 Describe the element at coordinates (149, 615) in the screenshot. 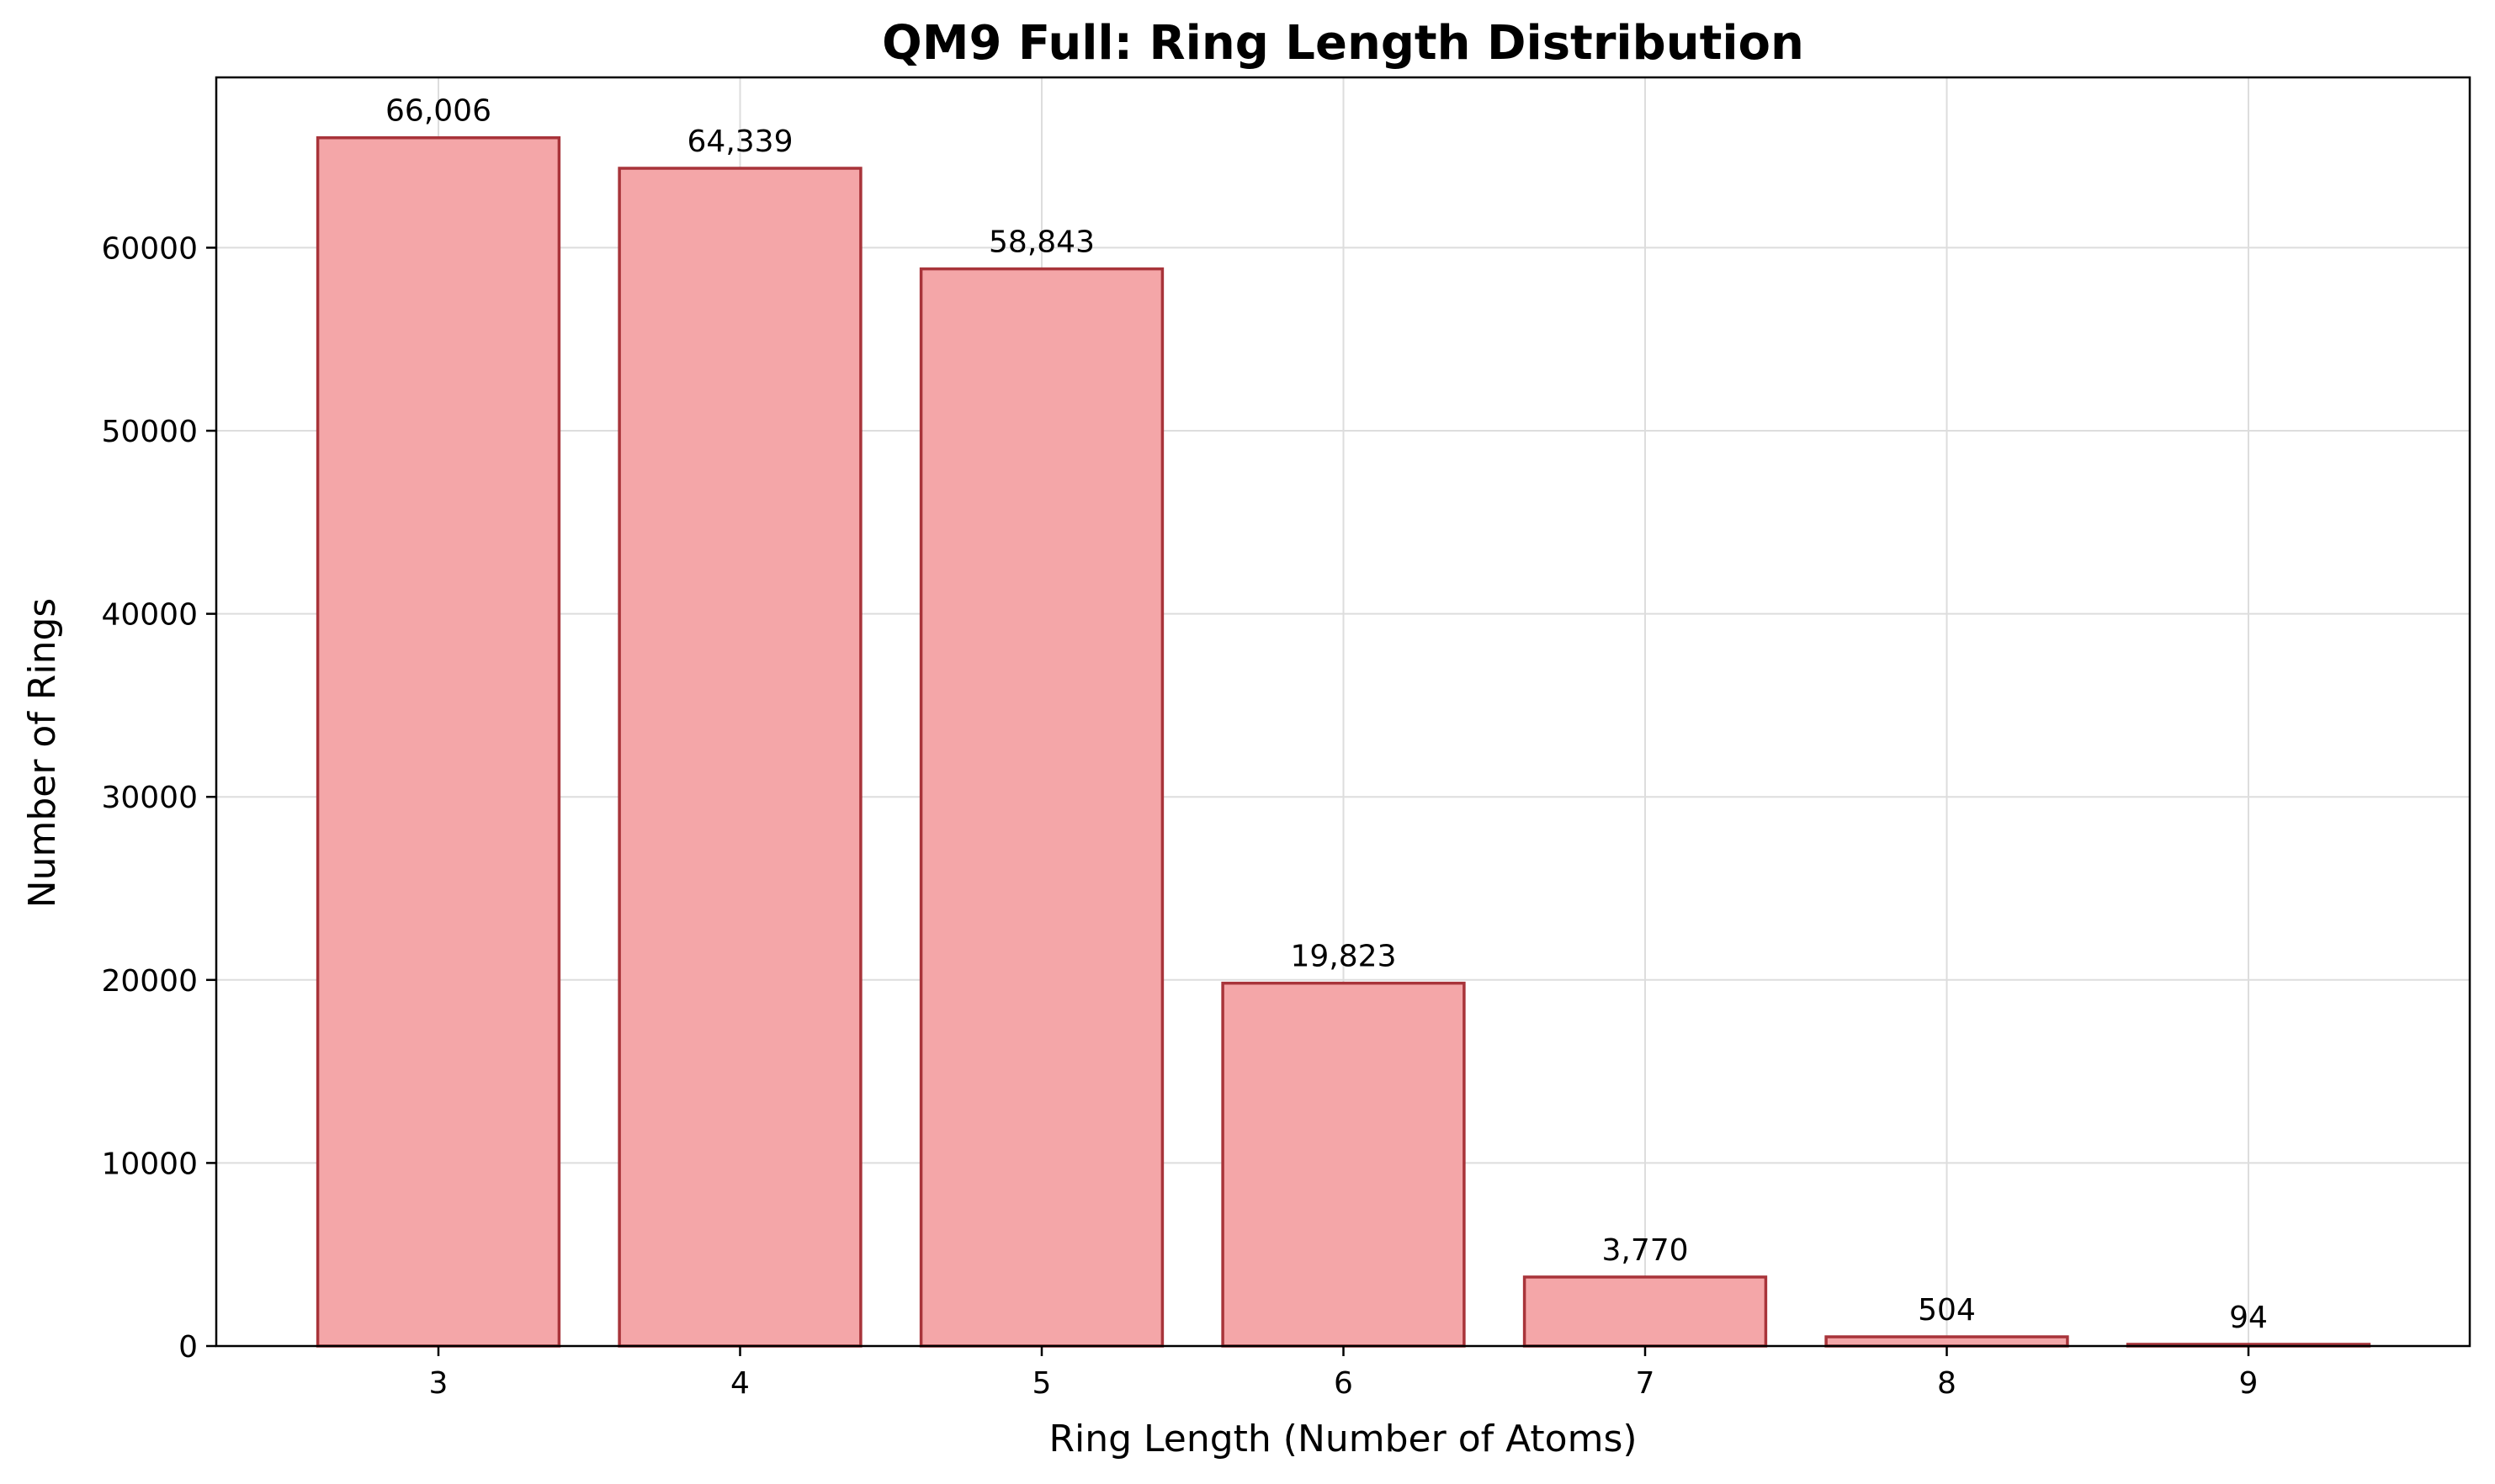

I see `y-tick-label: 40000` at that location.